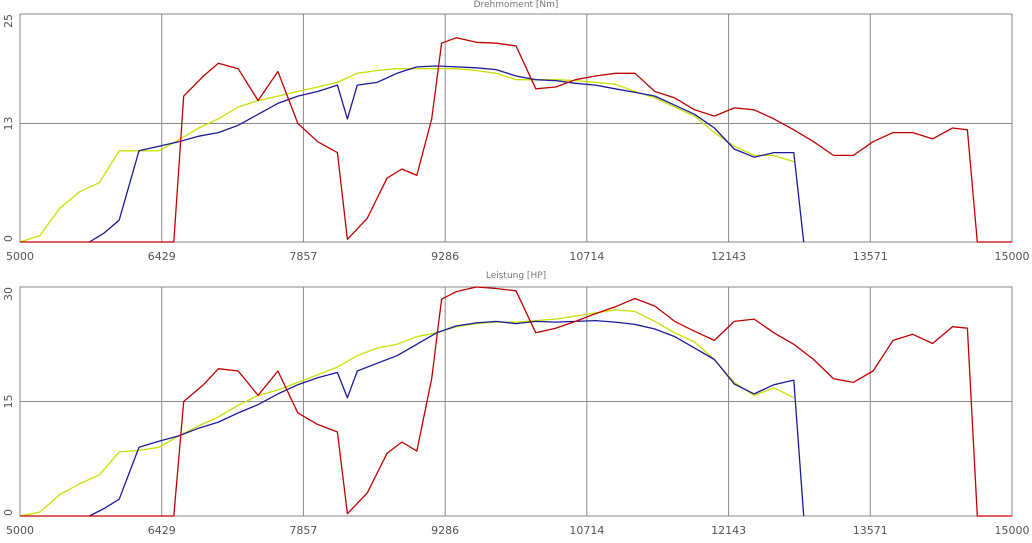 The height and width of the screenshot is (543, 1032). I want to click on y-tick-label: 30, so click(8, 294).